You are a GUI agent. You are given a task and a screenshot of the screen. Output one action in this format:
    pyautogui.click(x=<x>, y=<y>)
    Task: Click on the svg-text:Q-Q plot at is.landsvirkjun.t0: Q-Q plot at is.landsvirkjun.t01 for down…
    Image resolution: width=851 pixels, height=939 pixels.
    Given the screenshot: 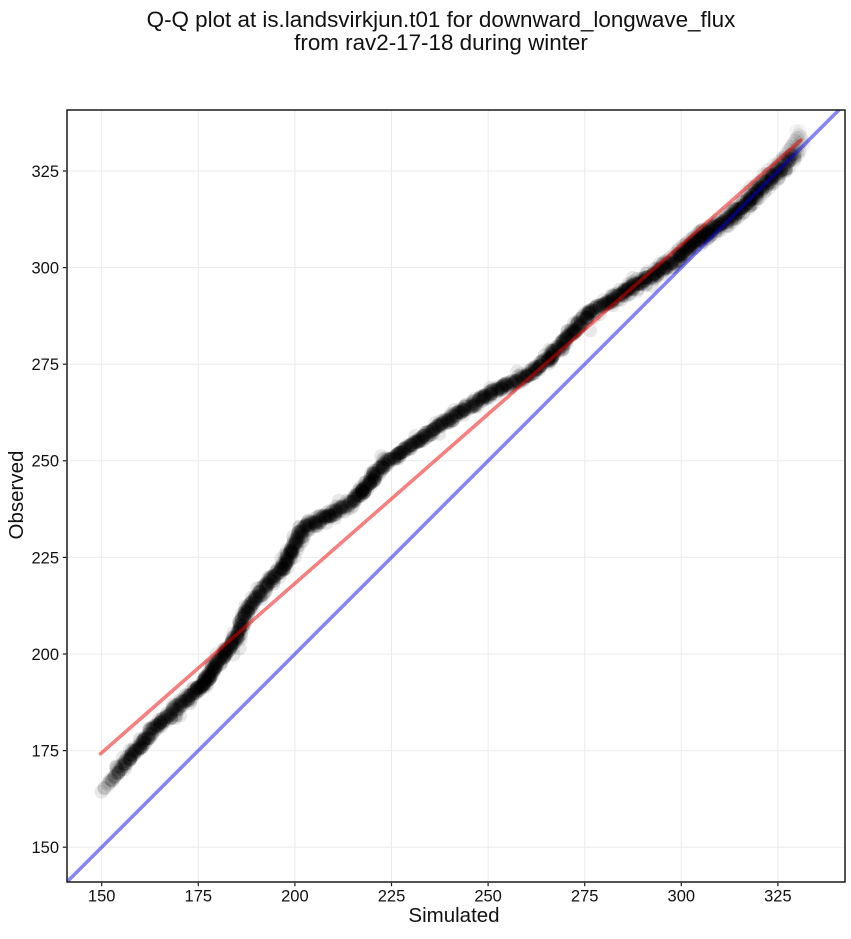 What is the action you would take?
    pyautogui.click(x=441, y=19)
    